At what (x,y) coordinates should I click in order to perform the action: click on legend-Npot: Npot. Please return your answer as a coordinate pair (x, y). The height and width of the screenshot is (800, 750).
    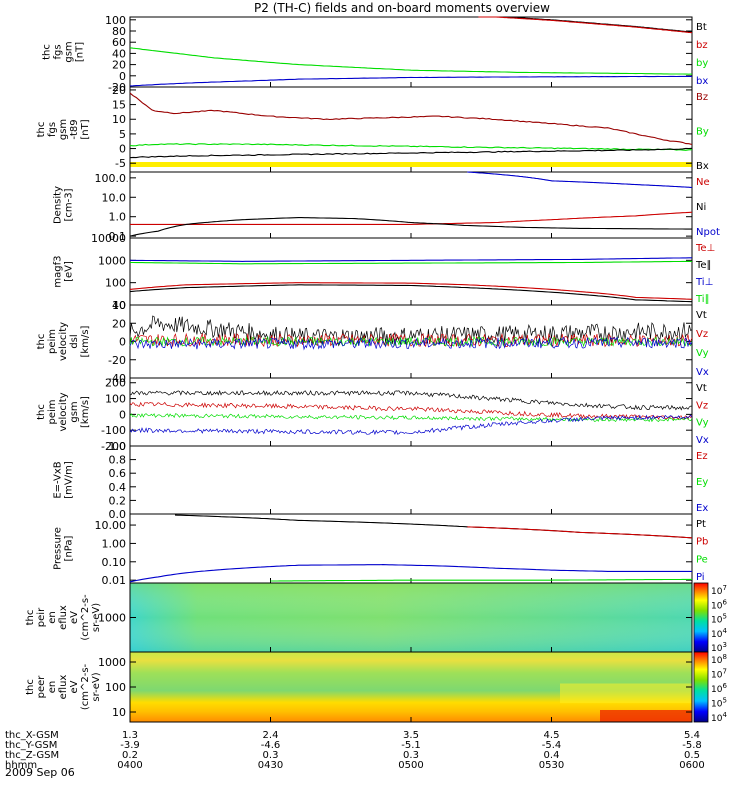
    Looking at the image, I should click on (708, 232).